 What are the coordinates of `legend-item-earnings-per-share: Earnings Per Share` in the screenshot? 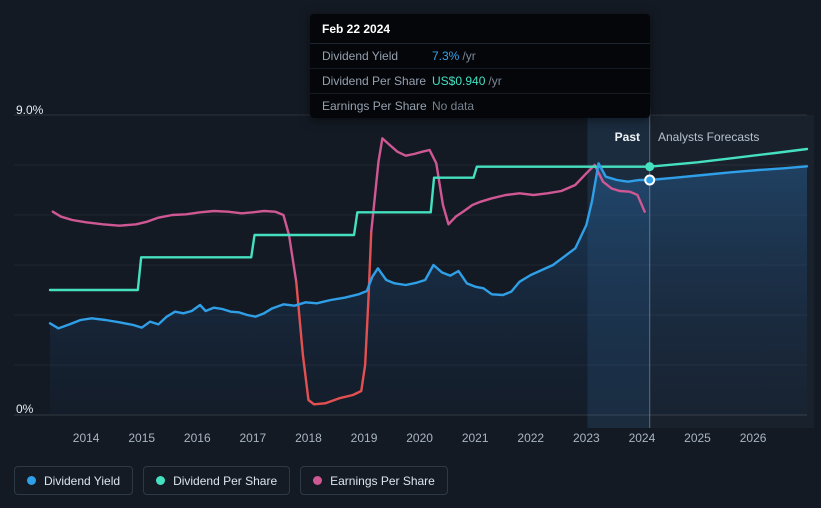 It's located at (374, 480).